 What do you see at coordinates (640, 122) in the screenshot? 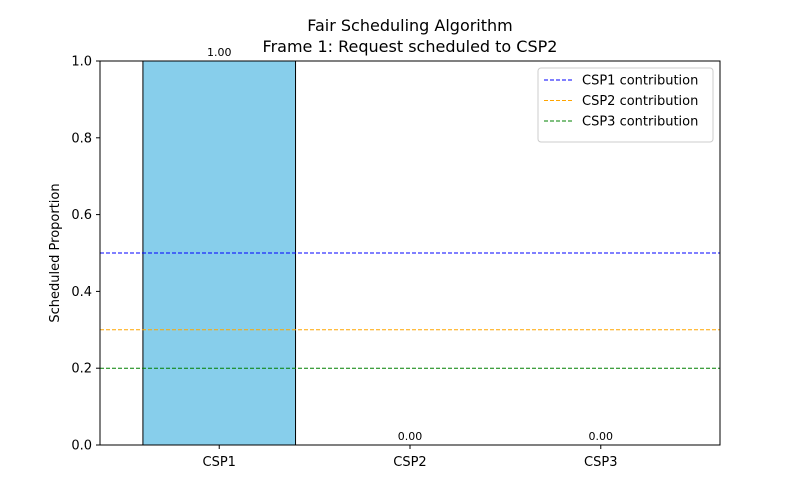
I see `legend-label: CSP3 contribution` at bounding box center [640, 122].